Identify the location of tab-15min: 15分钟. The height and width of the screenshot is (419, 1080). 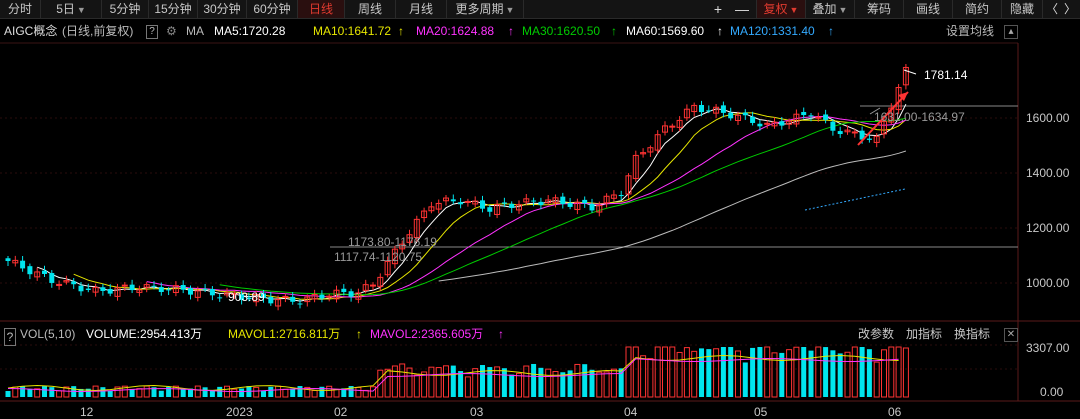
(173, 9).